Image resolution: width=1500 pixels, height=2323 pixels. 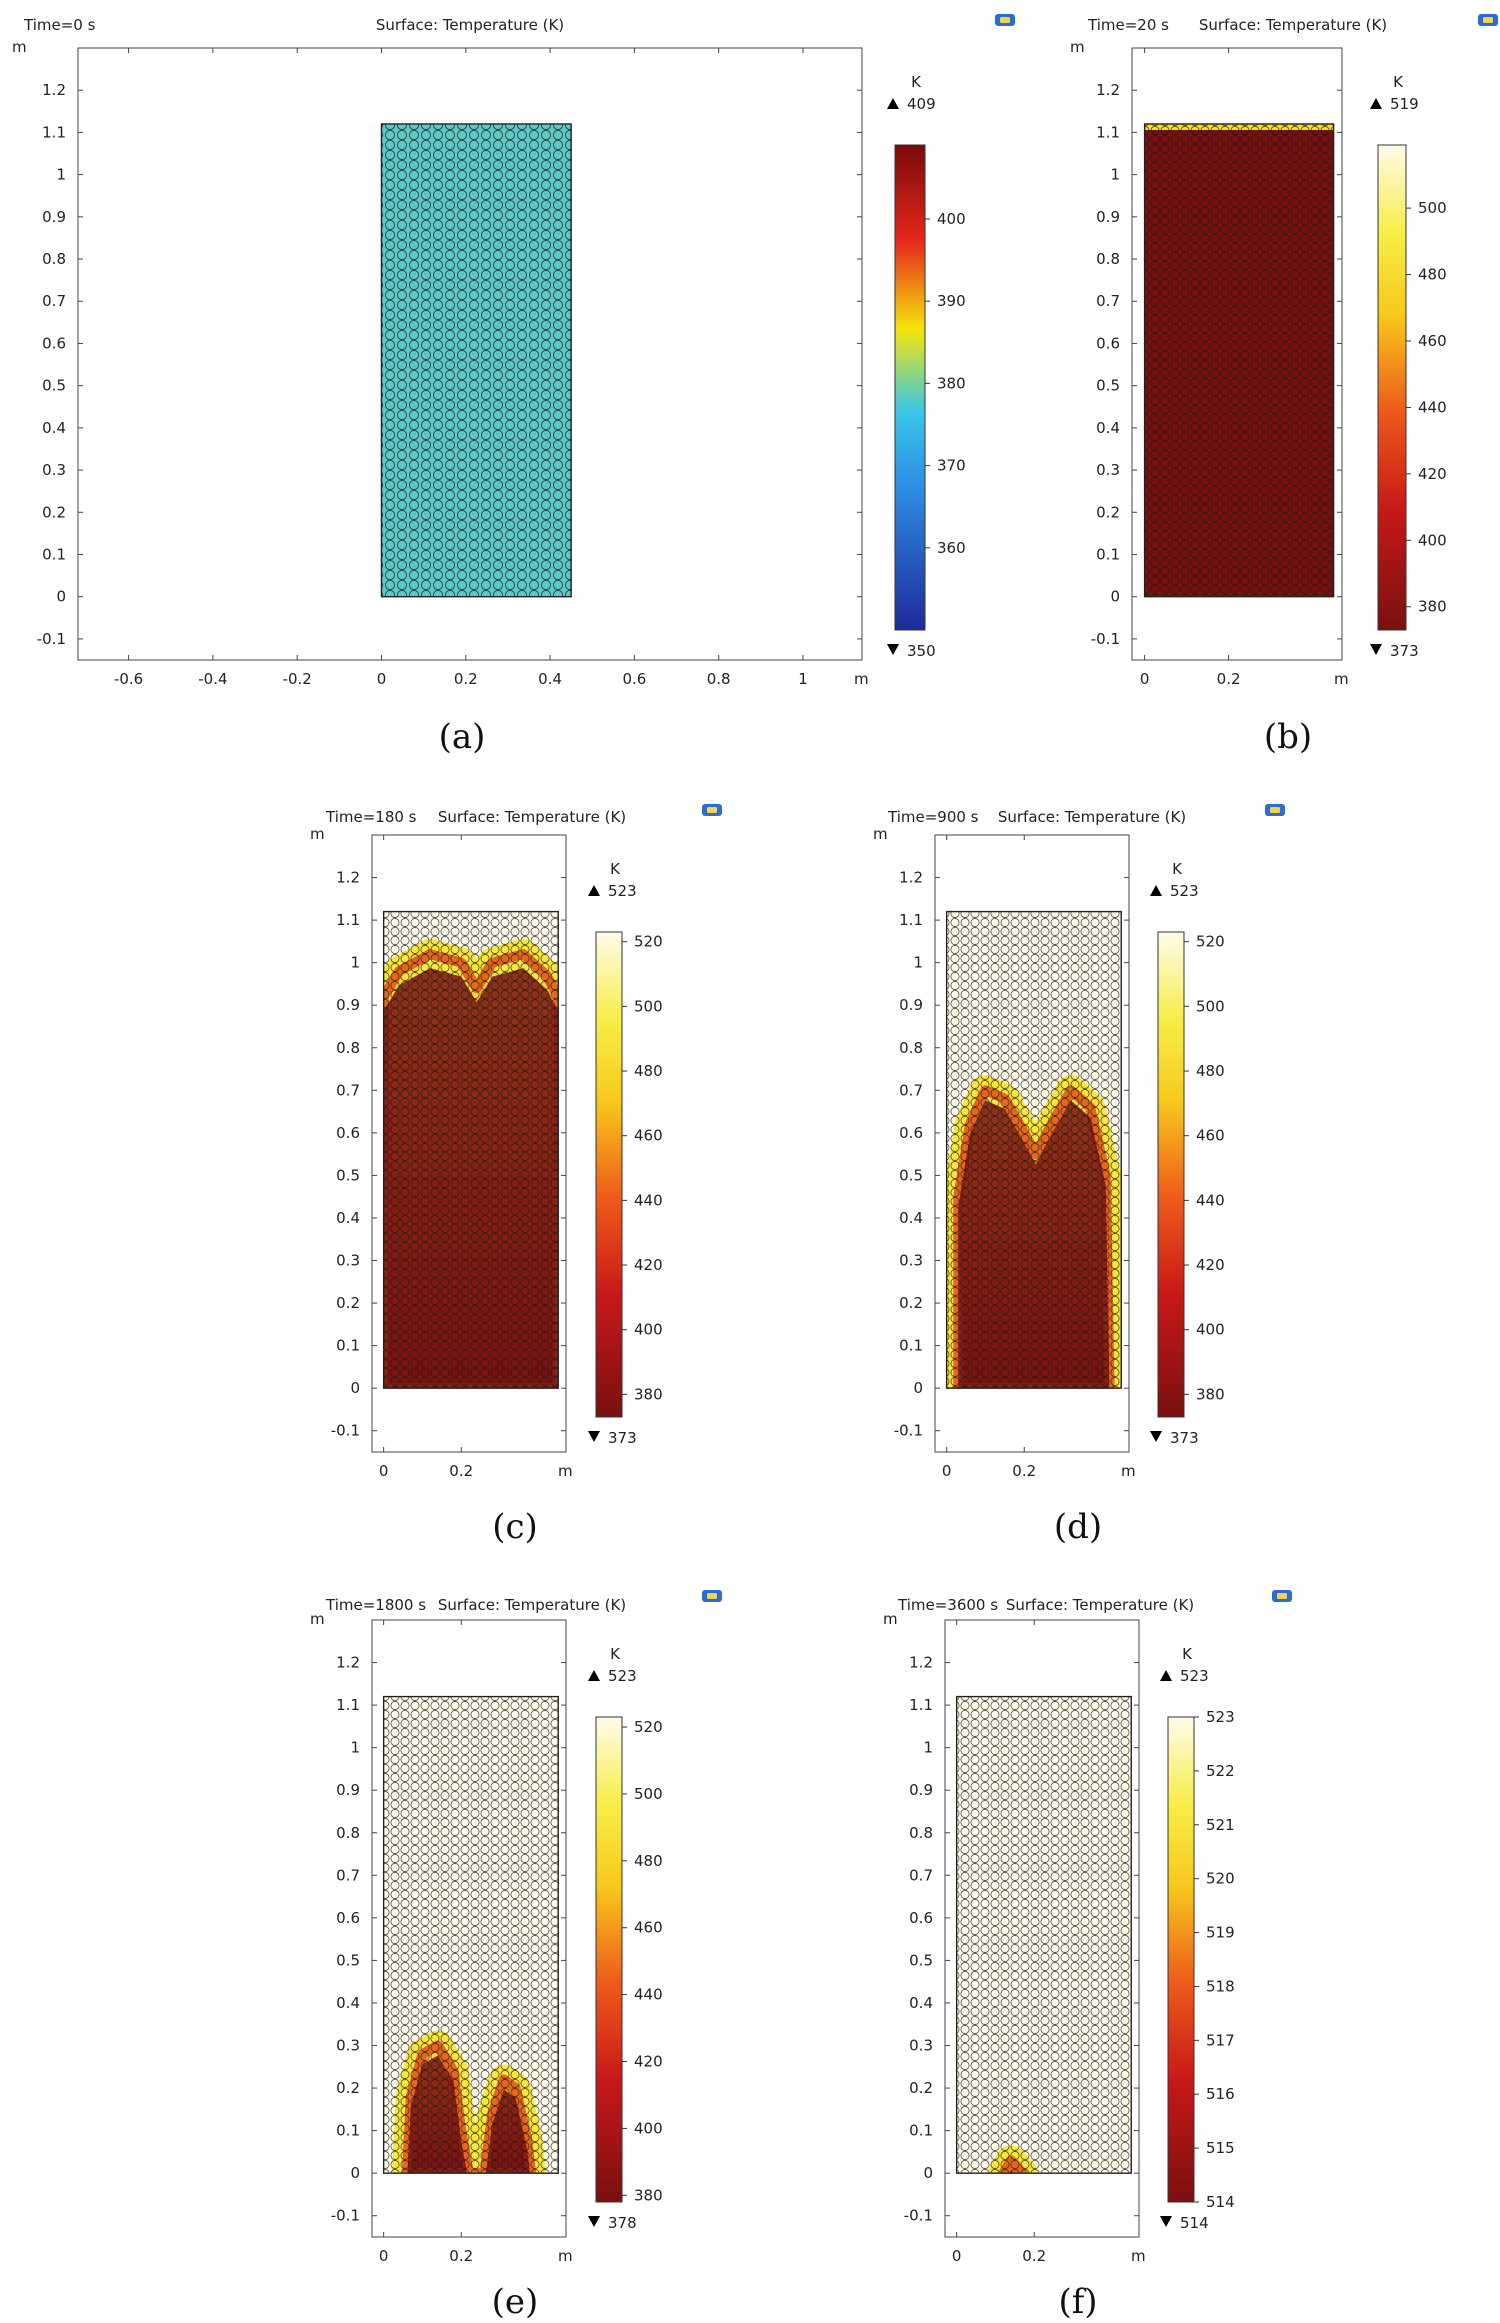 What do you see at coordinates (1220, 1933) in the screenshot?
I see `colorbar-tick-label: 519` at bounding box center [1220, 1933].